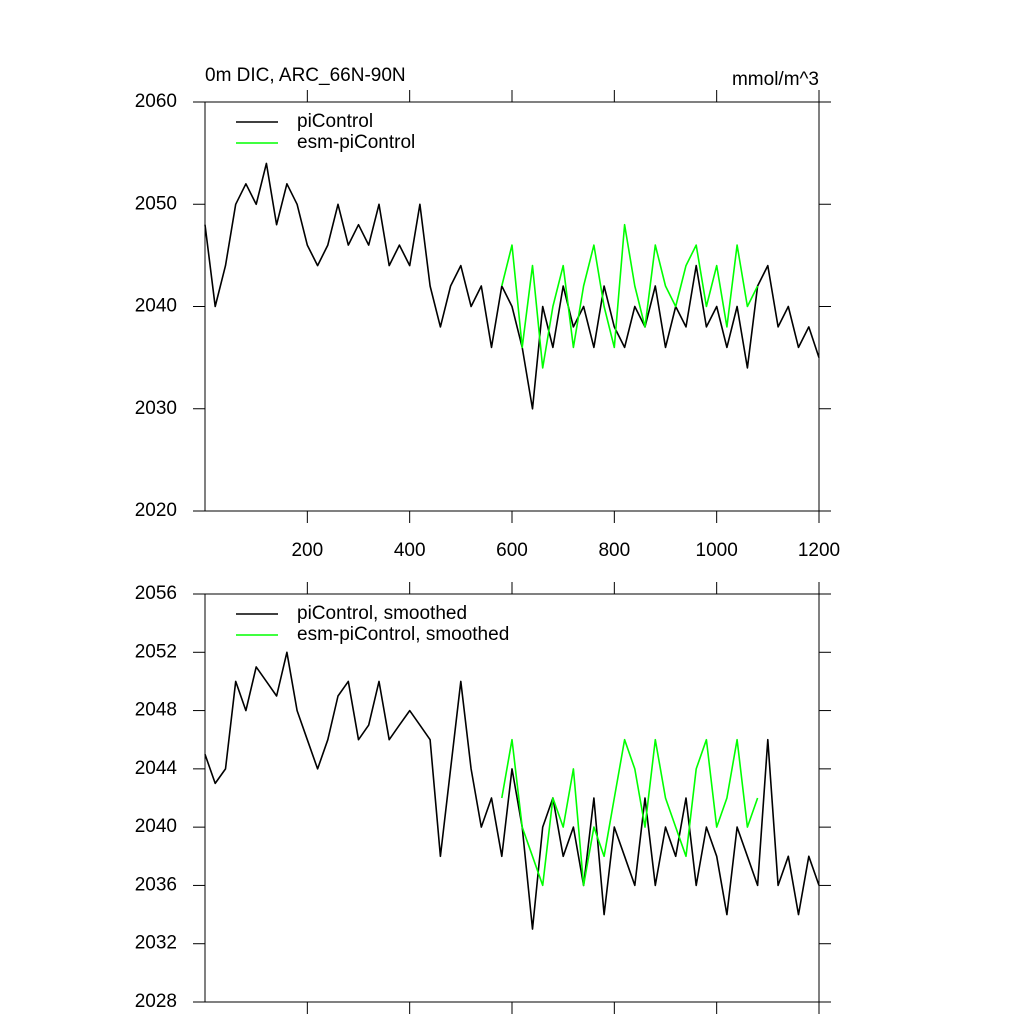 The image size is (1024, 1029). What do you see at coordinates (307, 550) in the screenshot?
I see `x-tick-label: 200` at bounding box center [307, 550].